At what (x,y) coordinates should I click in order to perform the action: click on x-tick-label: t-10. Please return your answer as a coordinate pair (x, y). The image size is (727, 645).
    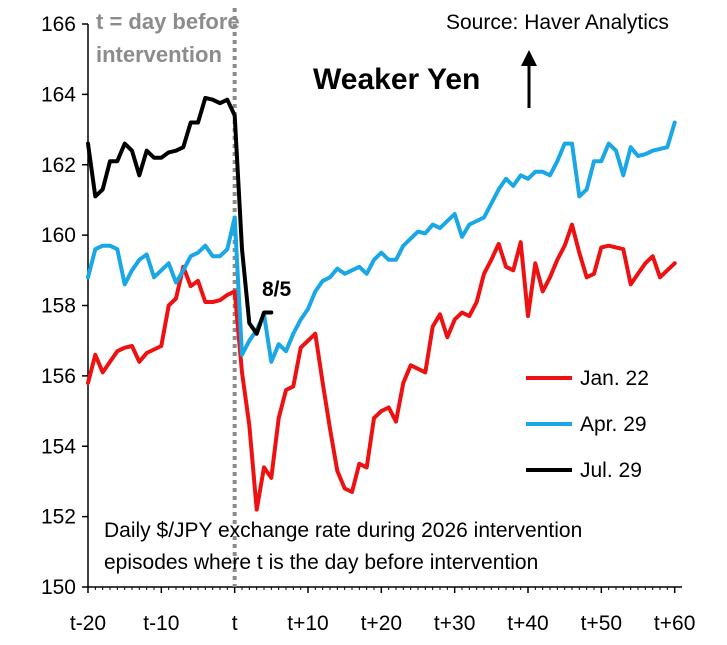
    Looking at the image, I should click on (161, 623).